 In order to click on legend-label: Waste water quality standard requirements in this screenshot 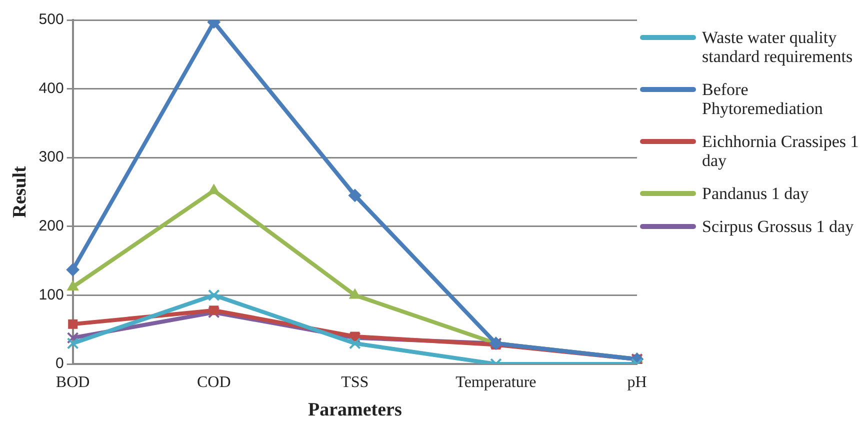, I will do `click(778, 47)`.